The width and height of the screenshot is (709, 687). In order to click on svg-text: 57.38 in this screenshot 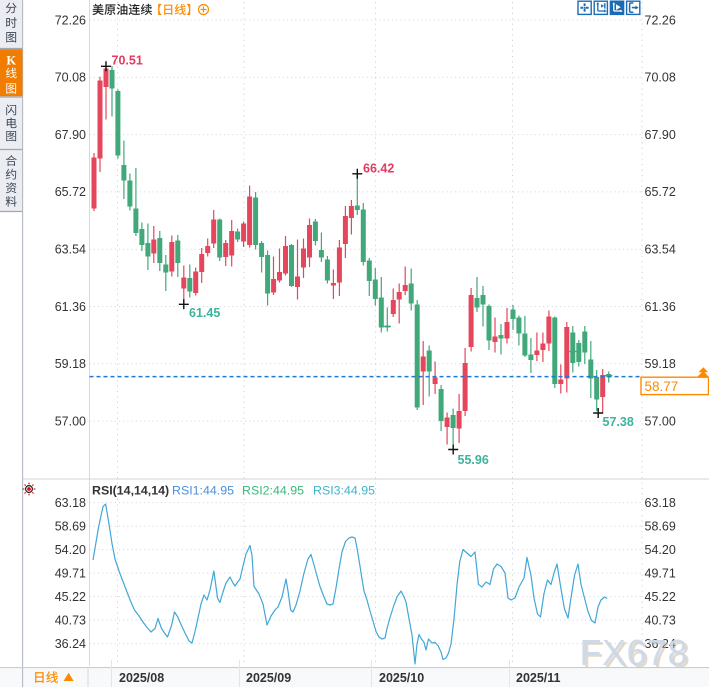, I will do `click(618, 422)`.